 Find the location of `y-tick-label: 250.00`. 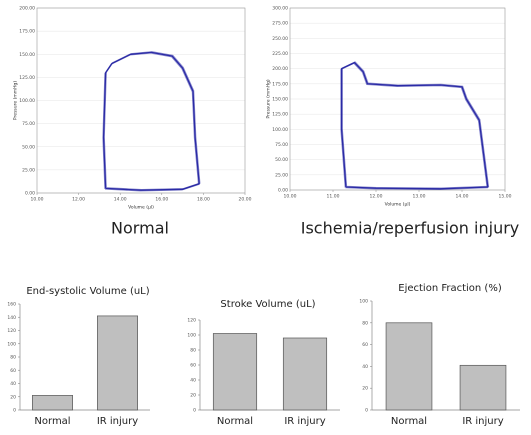

y-tick-label: 250.00 is located at coordinates (280, 39).